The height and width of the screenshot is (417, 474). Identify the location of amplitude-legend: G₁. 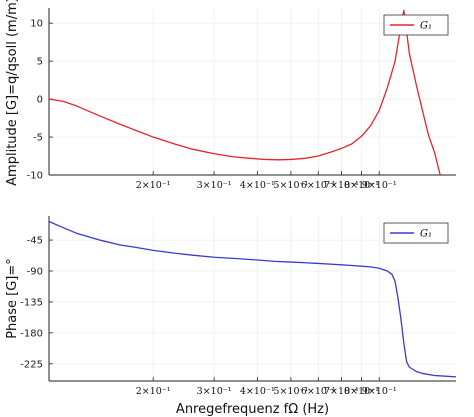
(416, 25).